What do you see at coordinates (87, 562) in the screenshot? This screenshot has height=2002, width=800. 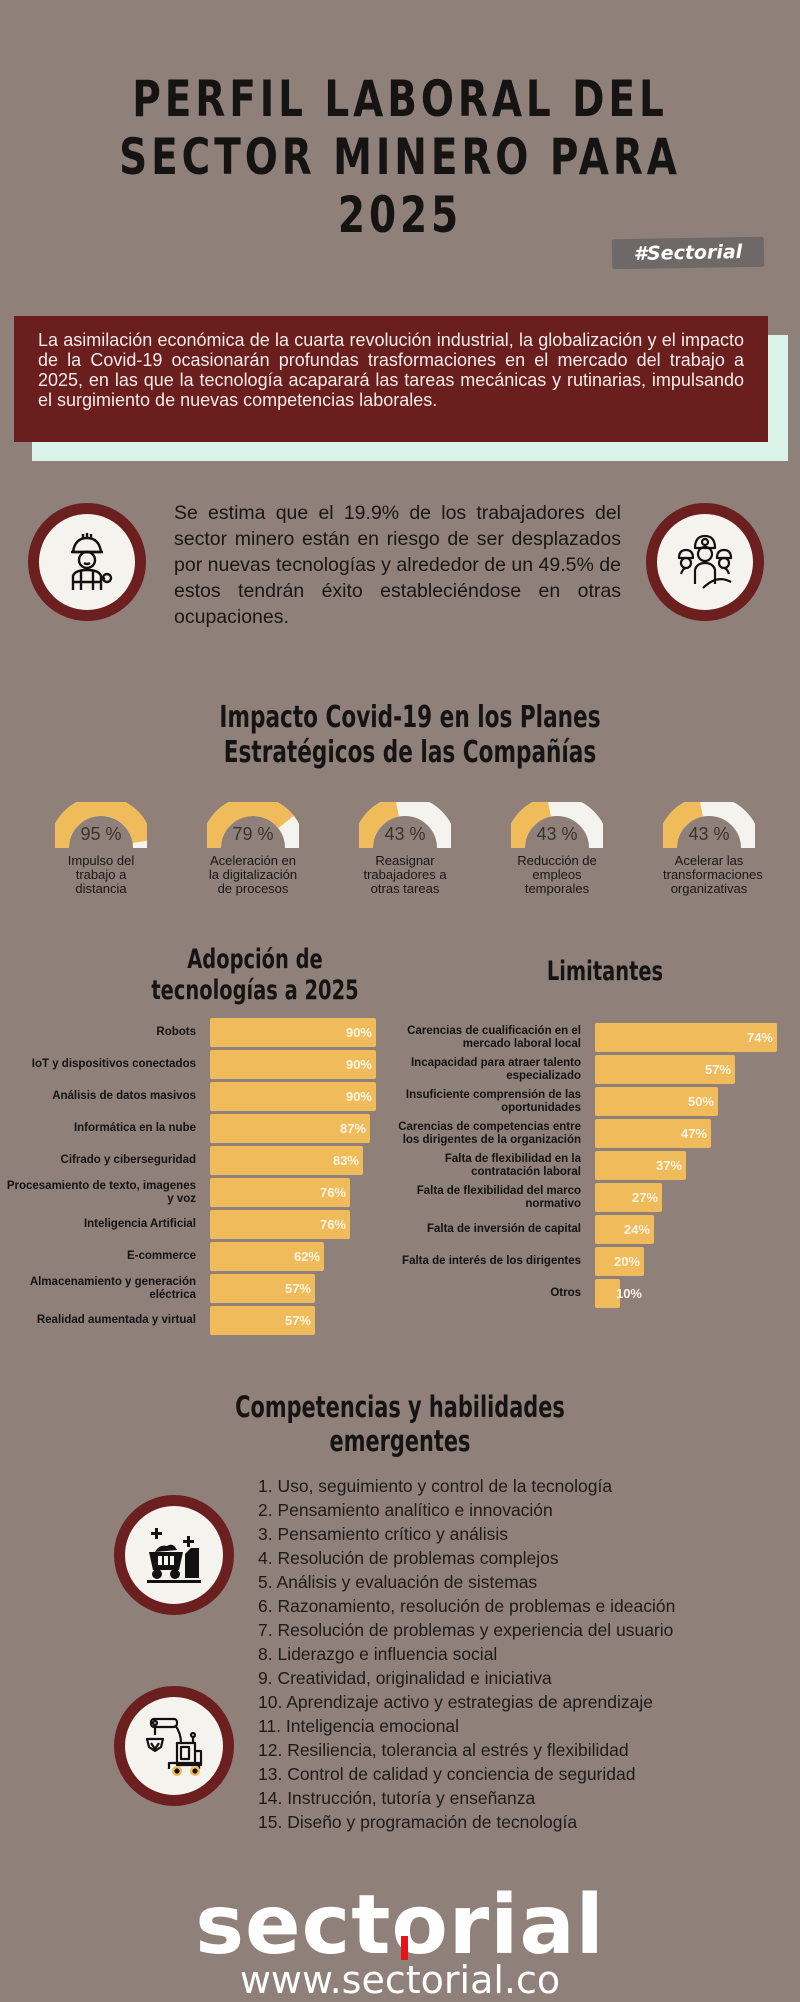 I see `miner-worker-icon` at bounding box center [87, 562].